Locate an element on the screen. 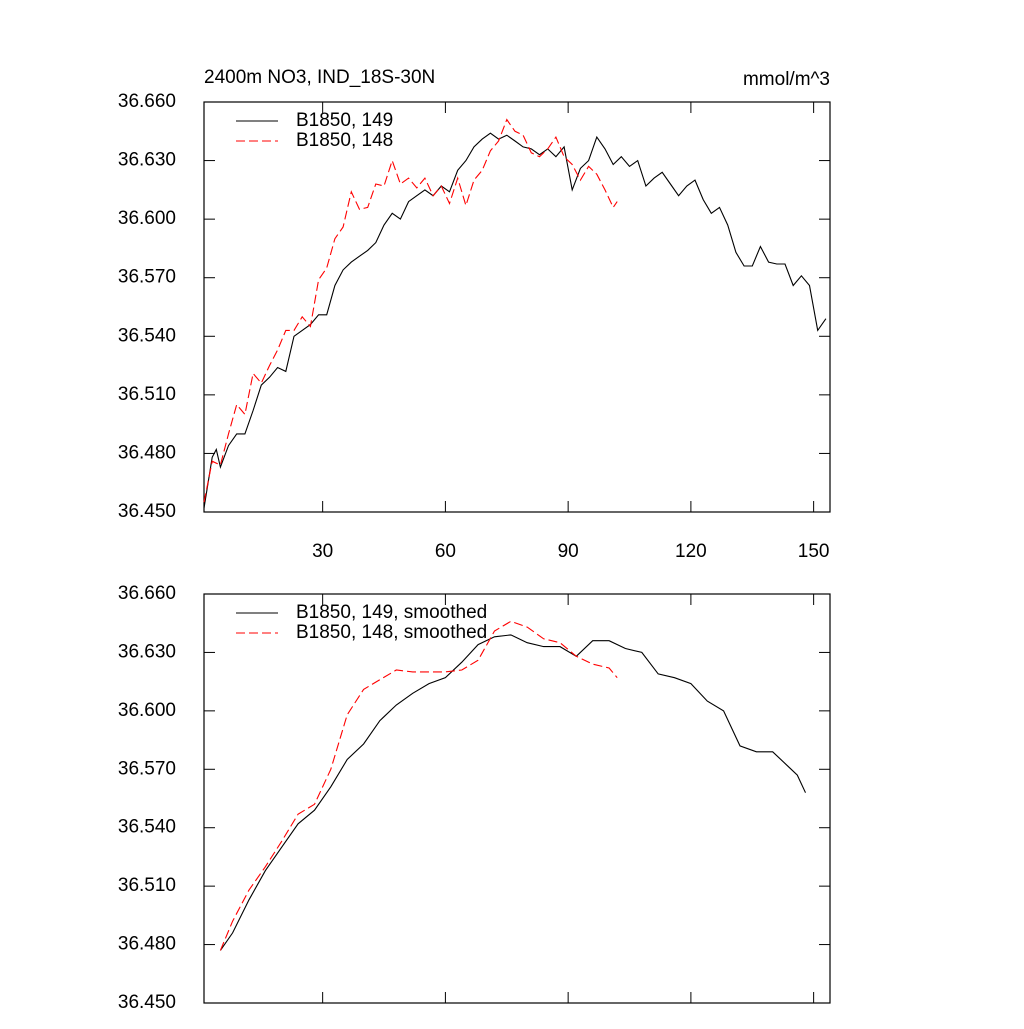 This screenshot has height=1029, width=1024. series-line is located at coordinates (418, 785).